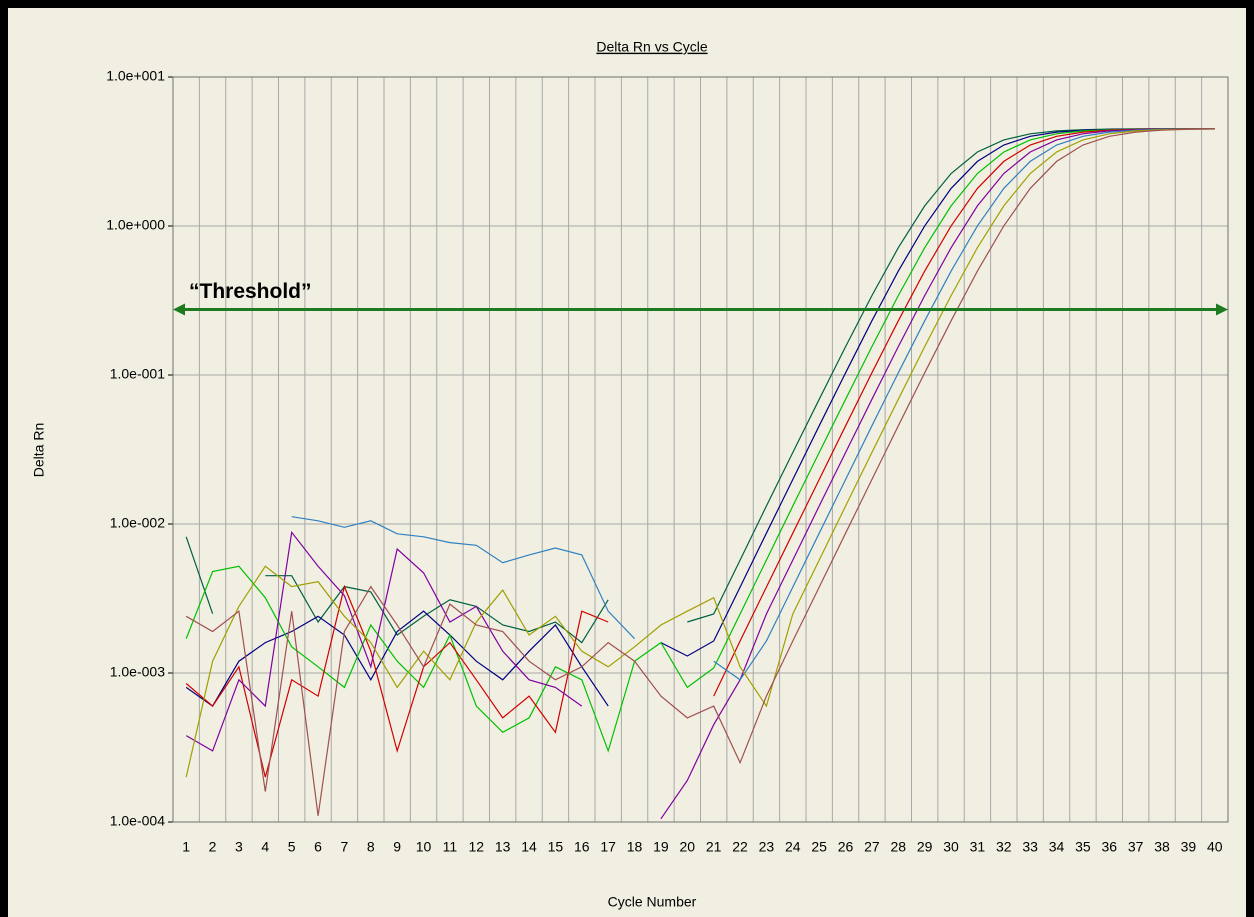  I want to click on x-tick-label: 30, so click(951, 847).